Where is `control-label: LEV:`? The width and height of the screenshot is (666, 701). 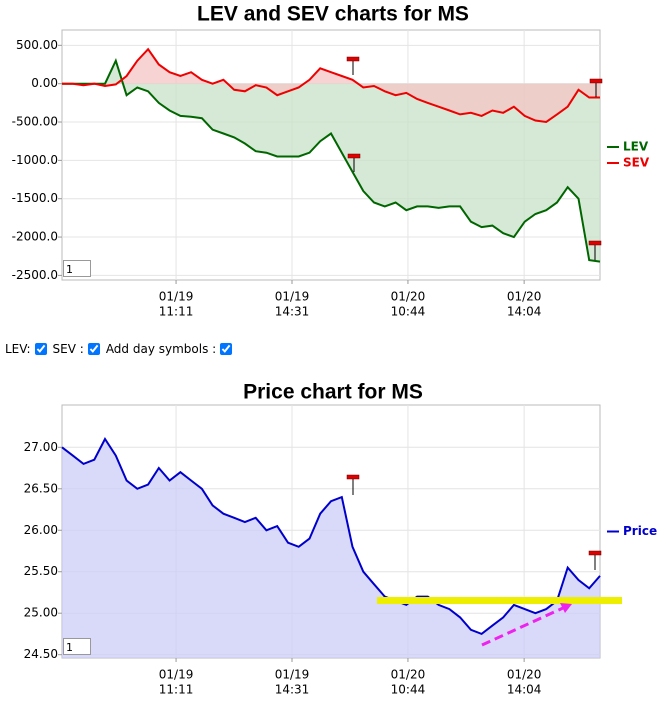
control-label: LEV: is located at coordinates (18, 349).